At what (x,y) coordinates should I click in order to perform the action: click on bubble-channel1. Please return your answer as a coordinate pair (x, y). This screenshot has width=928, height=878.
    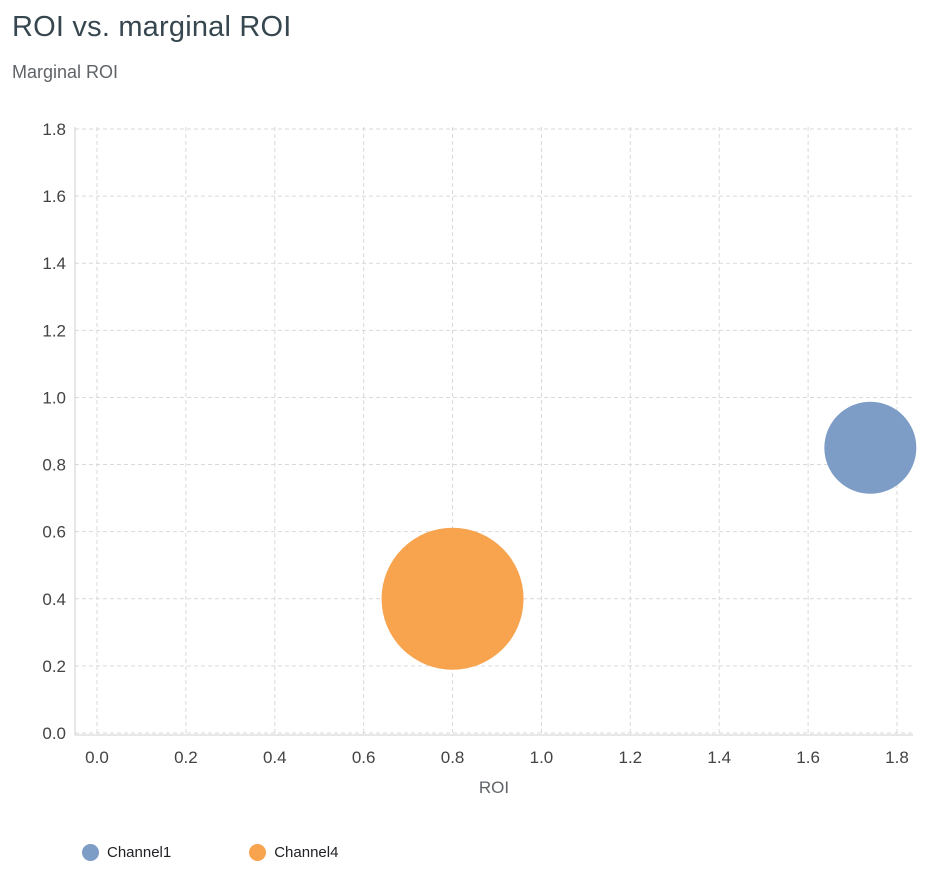
    Looking at the image, I should click on (870, 447).